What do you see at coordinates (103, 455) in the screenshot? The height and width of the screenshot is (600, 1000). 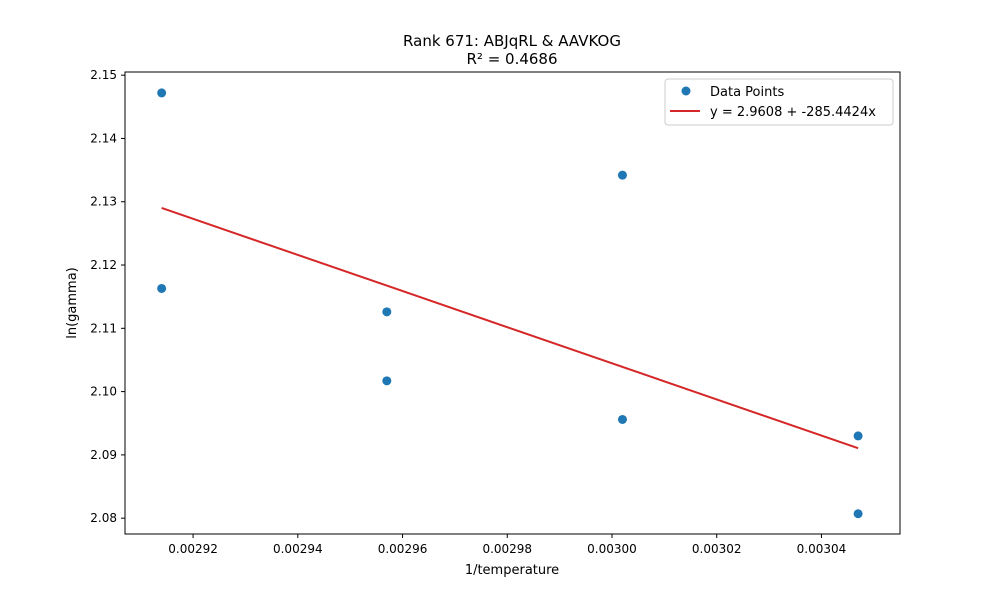 I see `y-tick-label: 2.09` at bounding box center [103, 455].